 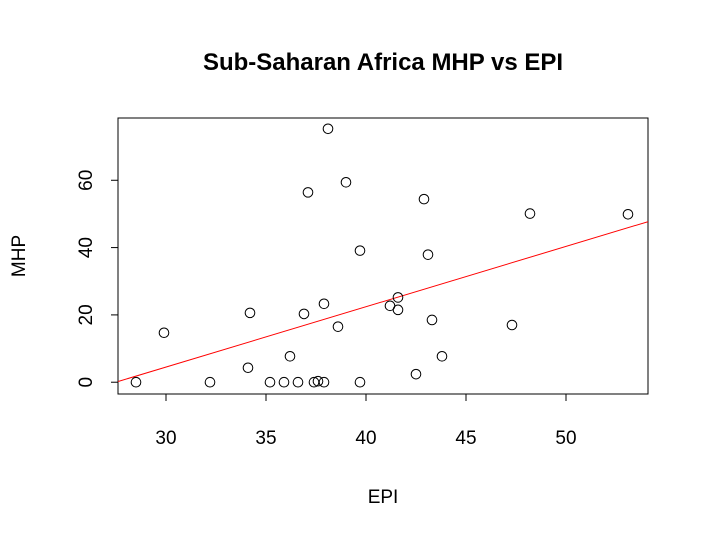 I want to click on y-tick-label: 60, so click(x=86, y=180).